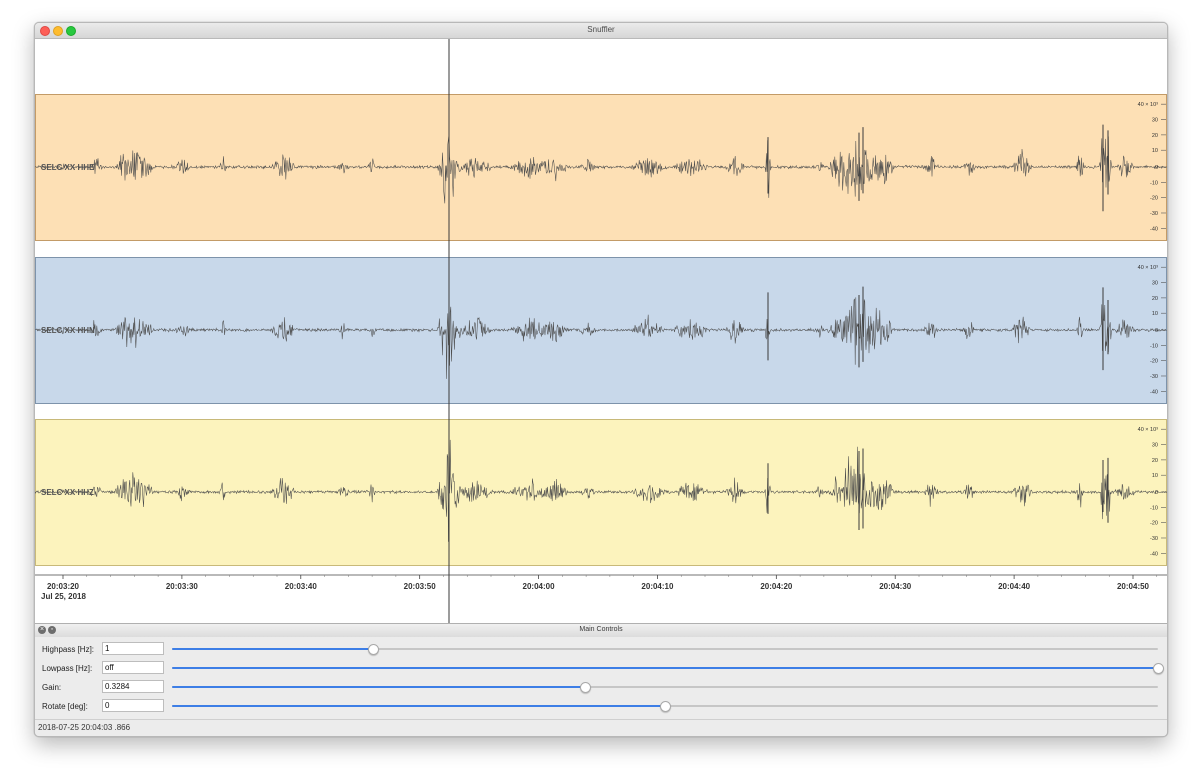  Describe the element at coordinates (68, 330) in the screenshot. I see `trace-label: SELC XX HHN` at that location.